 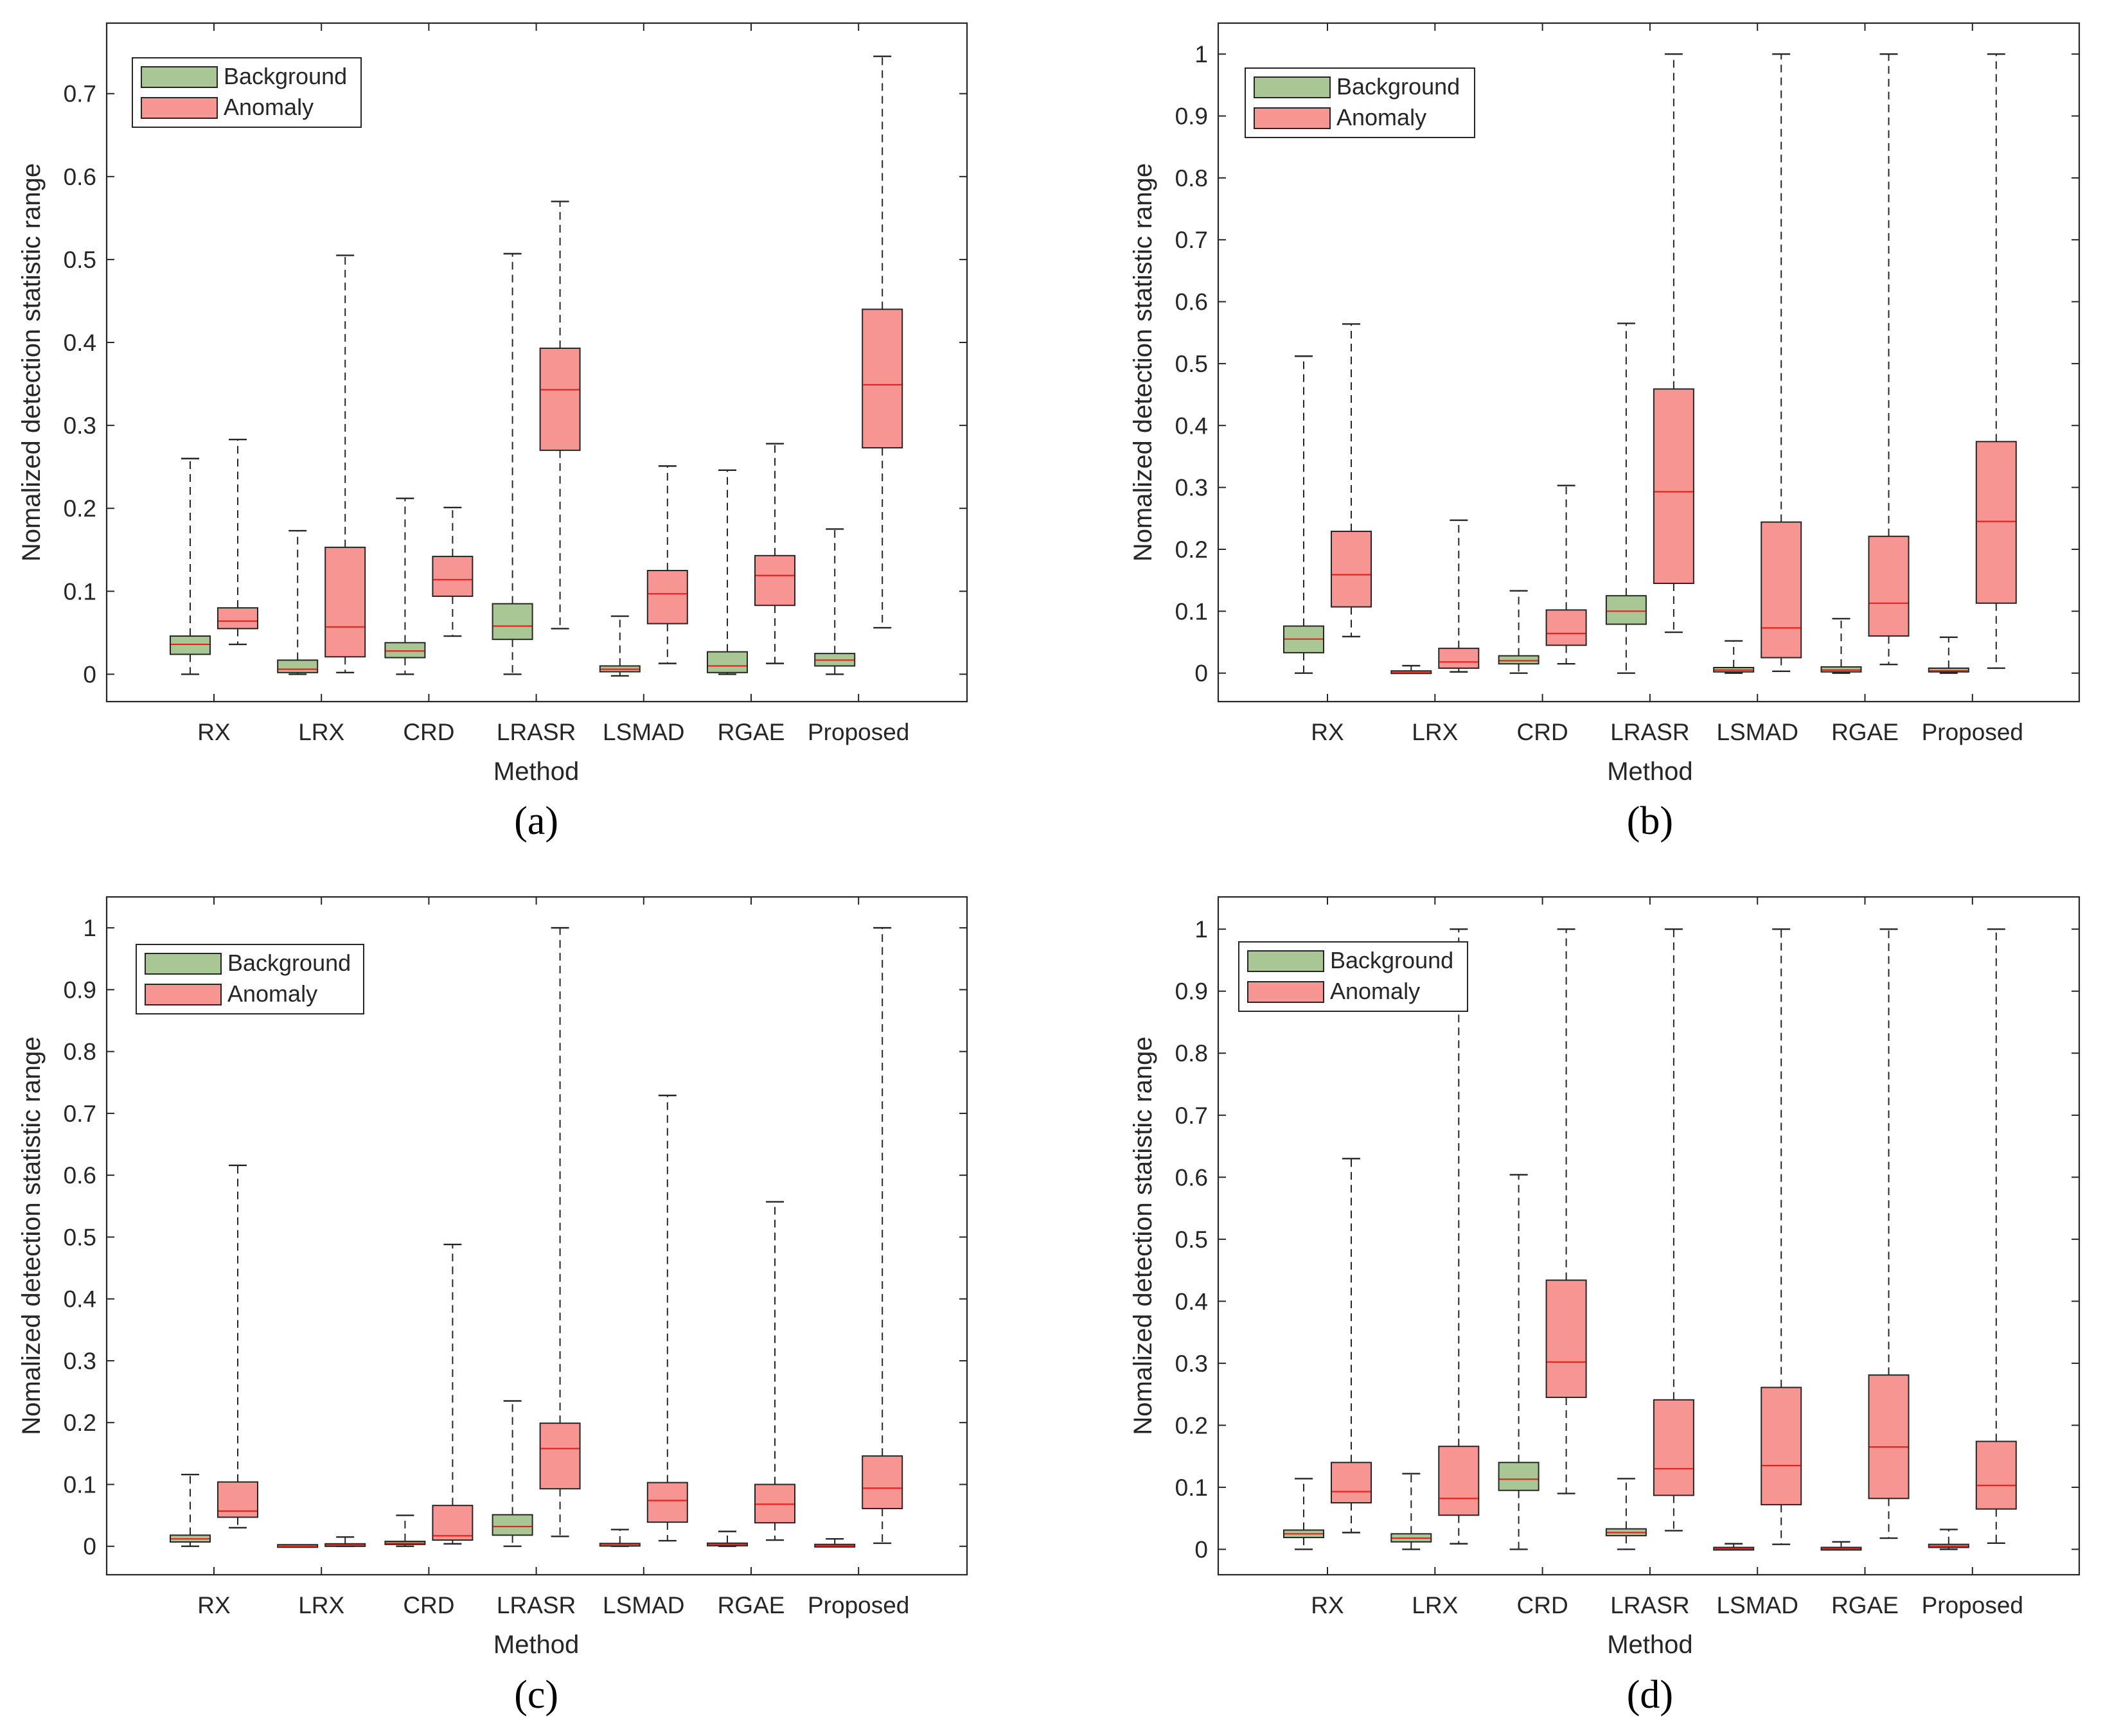 I want to click on y-tick-label: 0.9, so click(x=80, y=990).